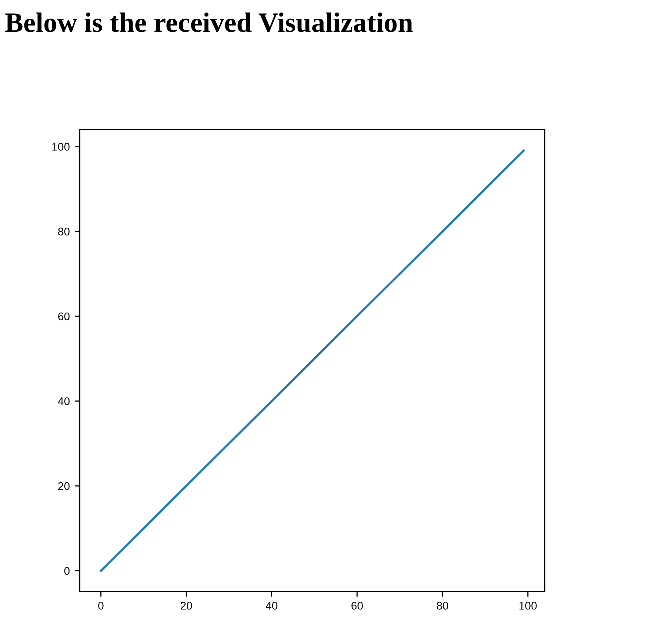 This screenshot has width=658, height=622. Describe the element at coordinates (64, 402) in the screenshot. I see `y-tick-label: 40` at that location.